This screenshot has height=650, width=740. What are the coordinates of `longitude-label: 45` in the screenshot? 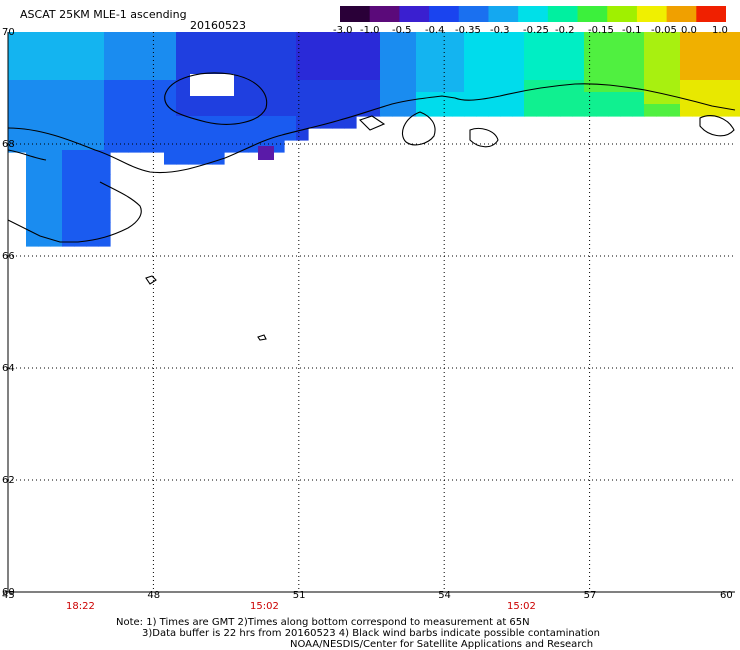 It's located at (8, 595).